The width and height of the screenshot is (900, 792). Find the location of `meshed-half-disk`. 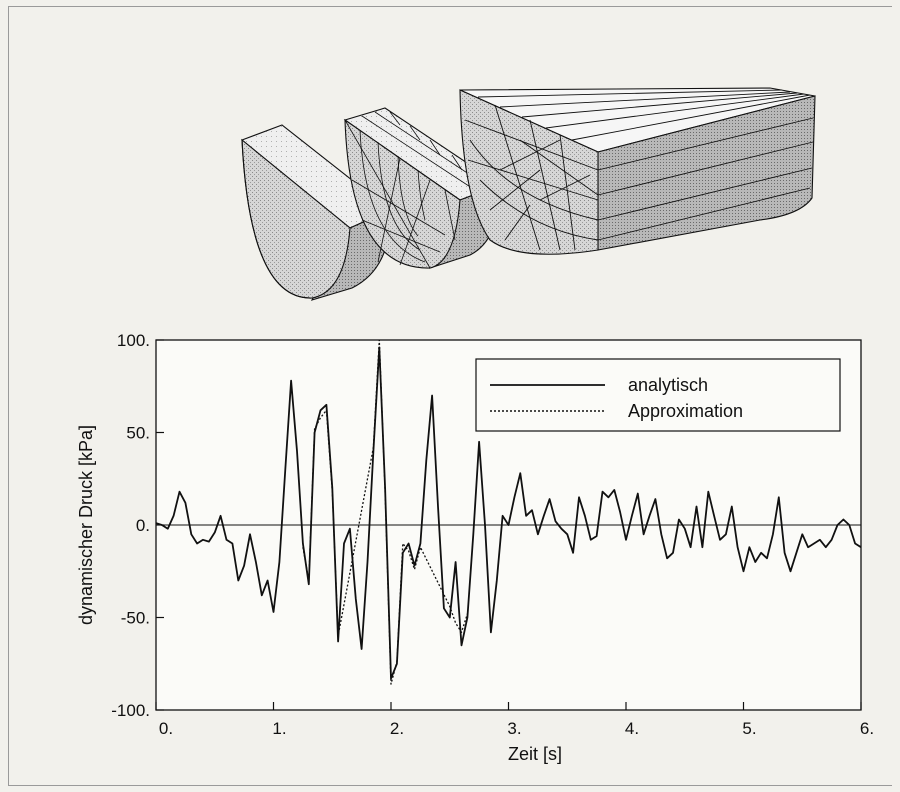

meshed-half-disk is located at coordinates (422, 188).